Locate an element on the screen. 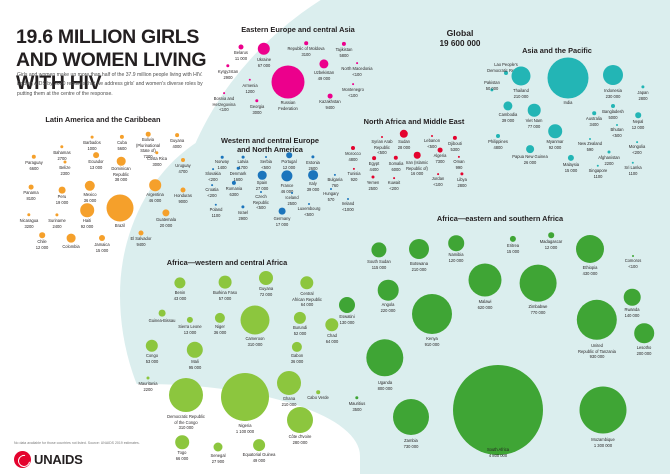  bubble-label-madagascar: Madagascar 12 000 is located at coordinates (551, 244).